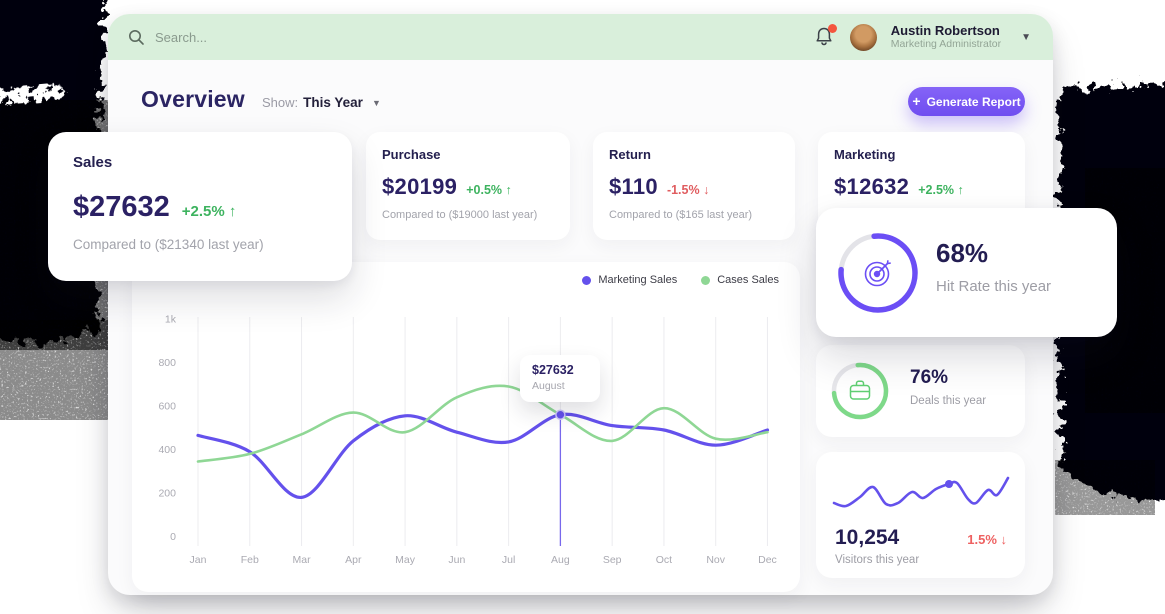 This screenshot has height=614, width=1165. I want to click on search-input, so click(305, 37).